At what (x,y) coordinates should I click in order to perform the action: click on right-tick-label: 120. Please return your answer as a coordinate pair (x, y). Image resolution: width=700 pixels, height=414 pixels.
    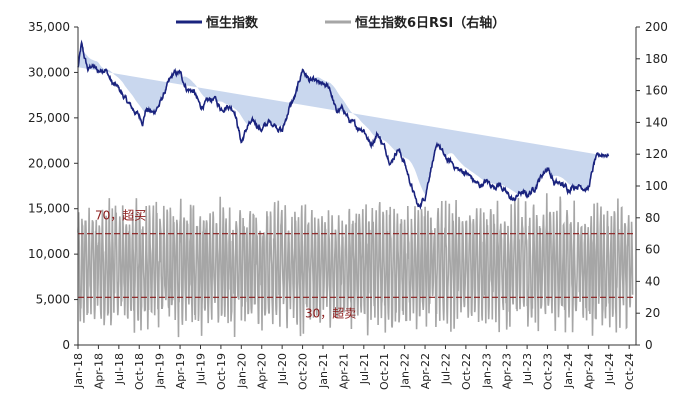
    Looking at the image, I should click on (656, 154).